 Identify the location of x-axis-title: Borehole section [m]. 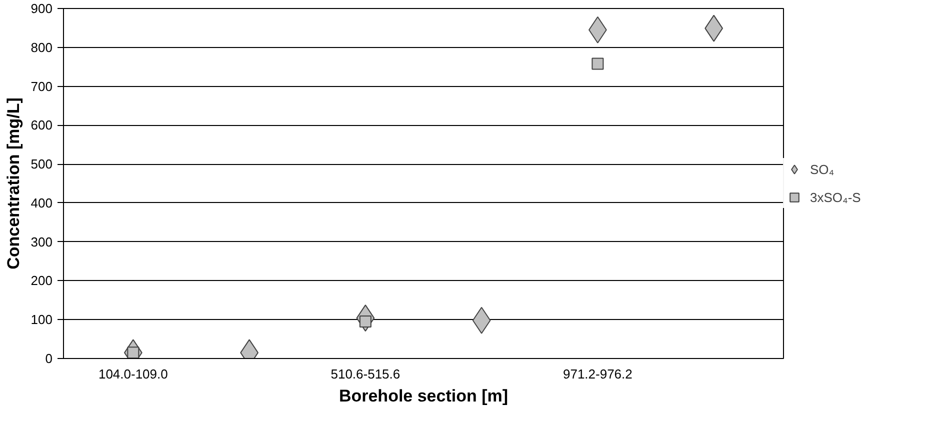
(423, 396).